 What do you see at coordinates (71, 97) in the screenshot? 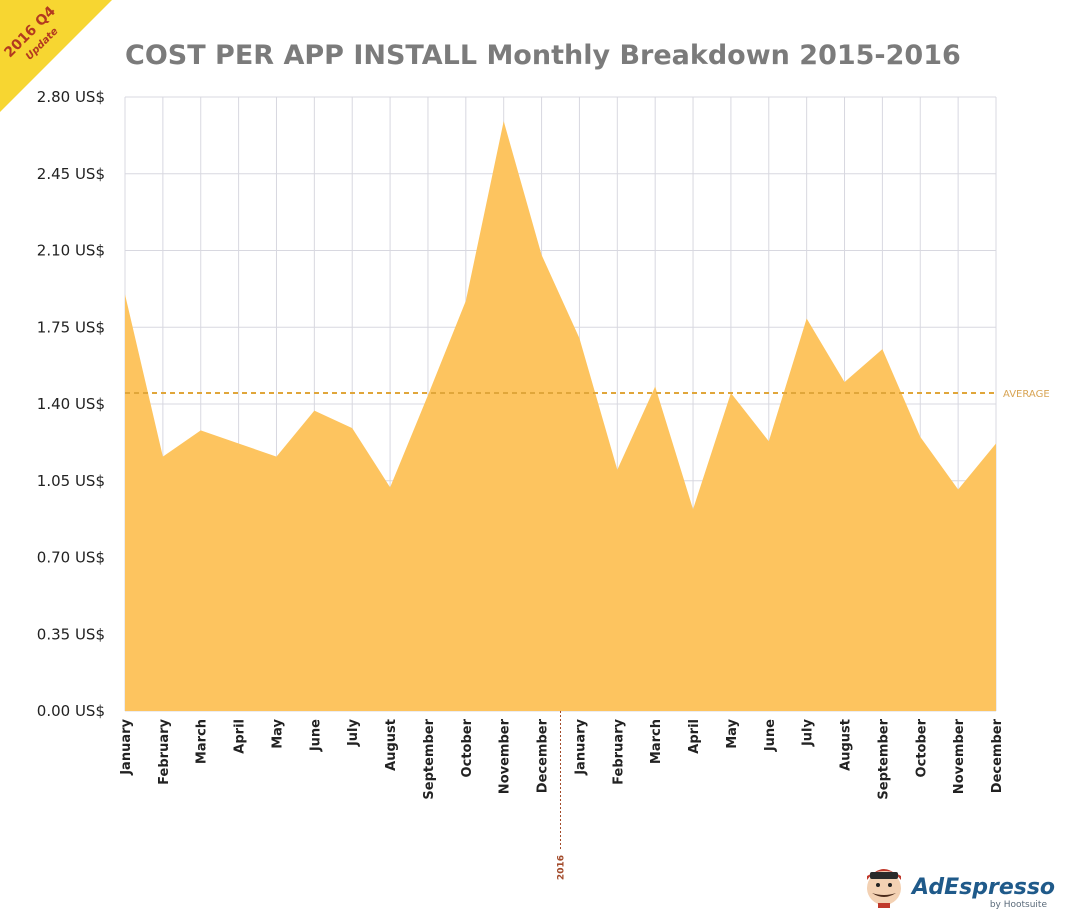
I see `y-tick-label-8: 2.80 US$` at bounding box center [71, 97].